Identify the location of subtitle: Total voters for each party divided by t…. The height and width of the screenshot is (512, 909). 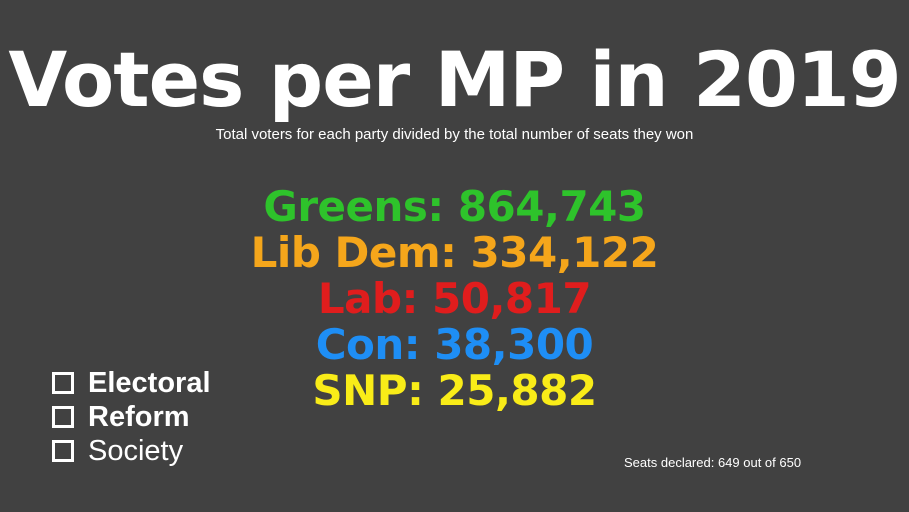
(454, 134).